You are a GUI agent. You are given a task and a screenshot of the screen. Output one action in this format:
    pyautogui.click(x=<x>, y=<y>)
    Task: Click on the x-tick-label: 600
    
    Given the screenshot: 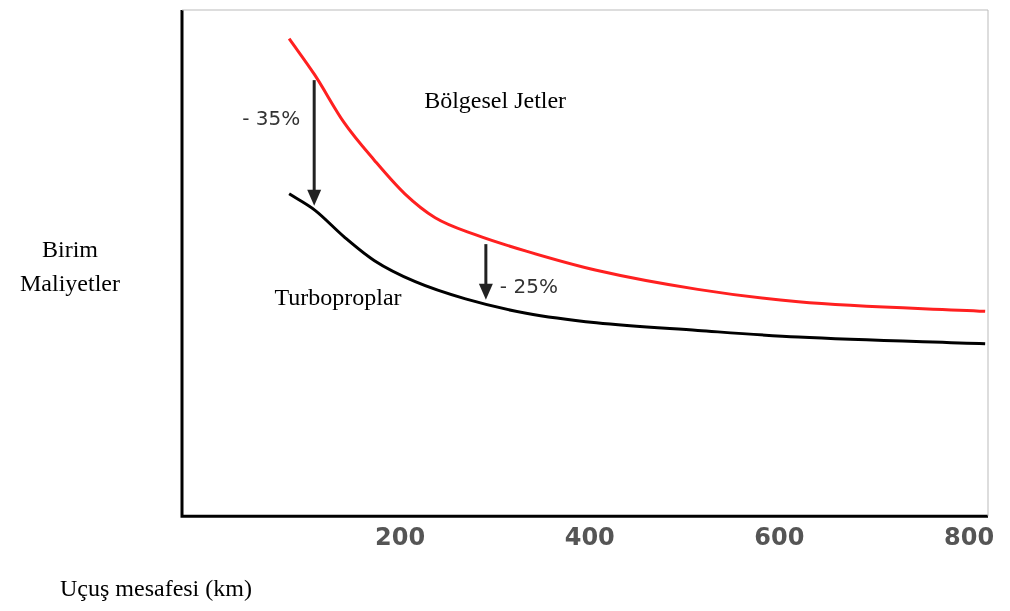 What is the action you would take?
    pyautogui.click(x=779, y=536)
    